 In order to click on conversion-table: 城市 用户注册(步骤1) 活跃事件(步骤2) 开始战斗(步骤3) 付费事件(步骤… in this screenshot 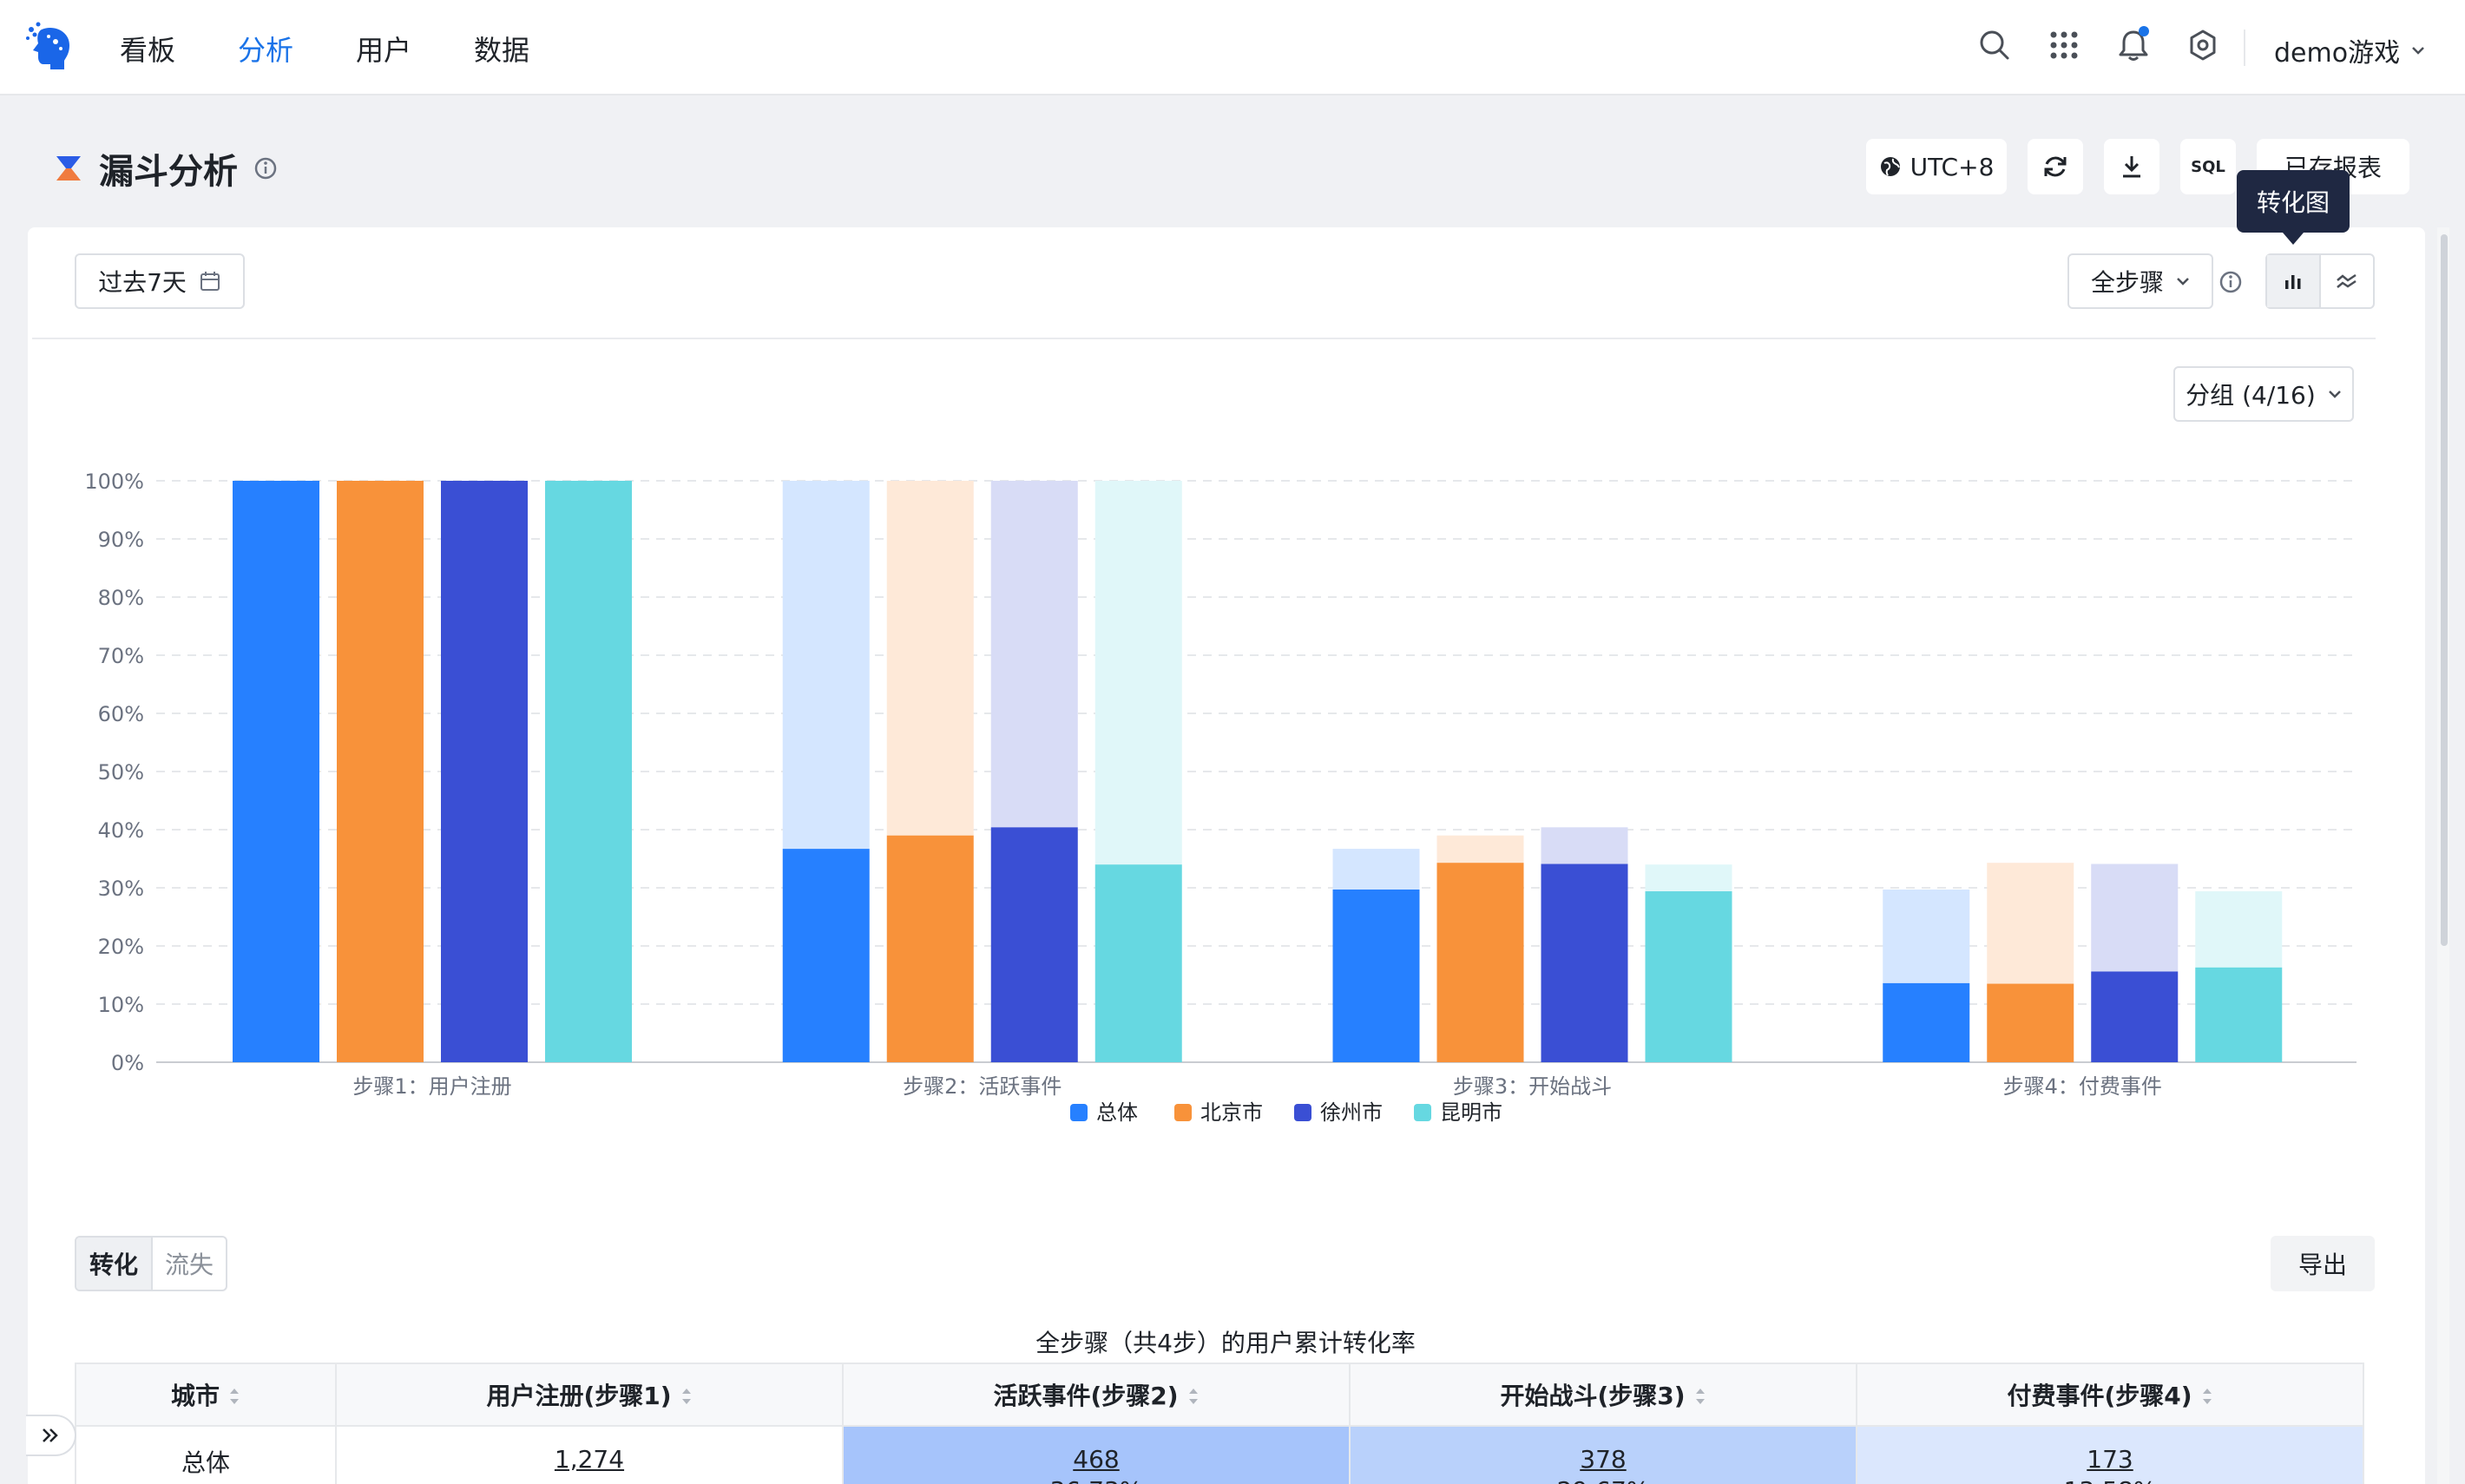, I will do `click(1220, 1423)`.